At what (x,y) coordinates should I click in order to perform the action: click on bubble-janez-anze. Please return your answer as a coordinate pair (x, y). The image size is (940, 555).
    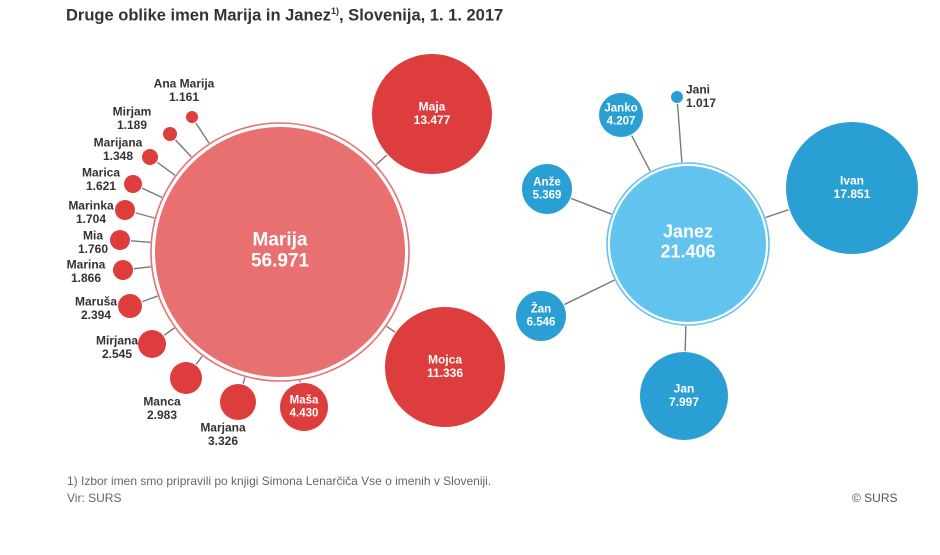
    Looking at the image, I should click on (547, 189).